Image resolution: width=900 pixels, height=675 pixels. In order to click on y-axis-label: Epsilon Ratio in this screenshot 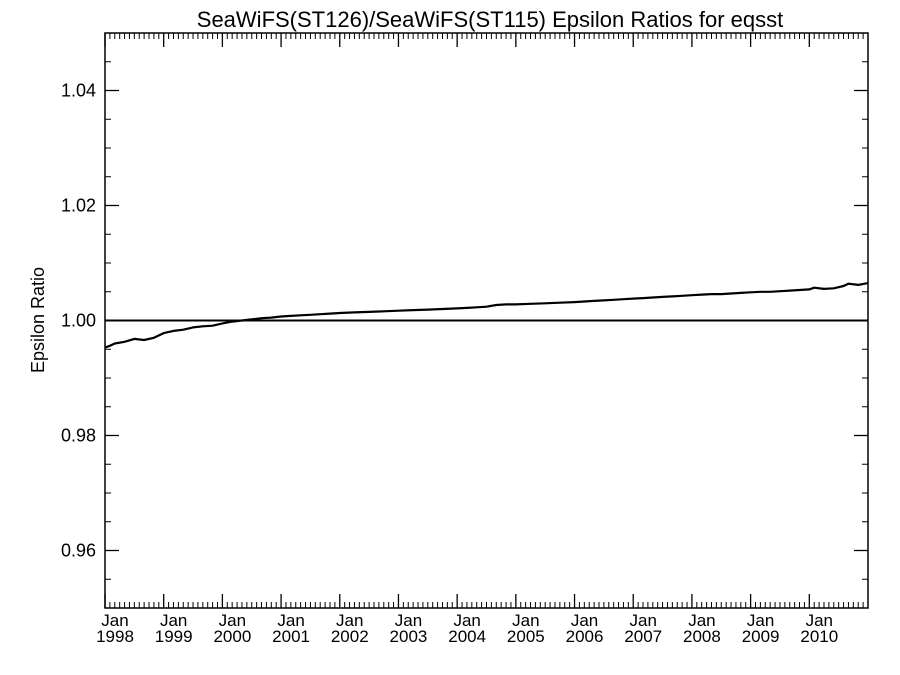, I will do `click(38, 320)`.